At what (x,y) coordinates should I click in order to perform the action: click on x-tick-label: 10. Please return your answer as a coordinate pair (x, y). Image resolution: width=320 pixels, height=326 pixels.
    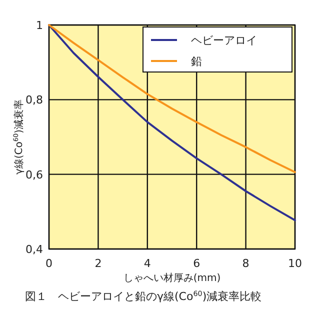
    Looking at the image, I should click on (295, 263).